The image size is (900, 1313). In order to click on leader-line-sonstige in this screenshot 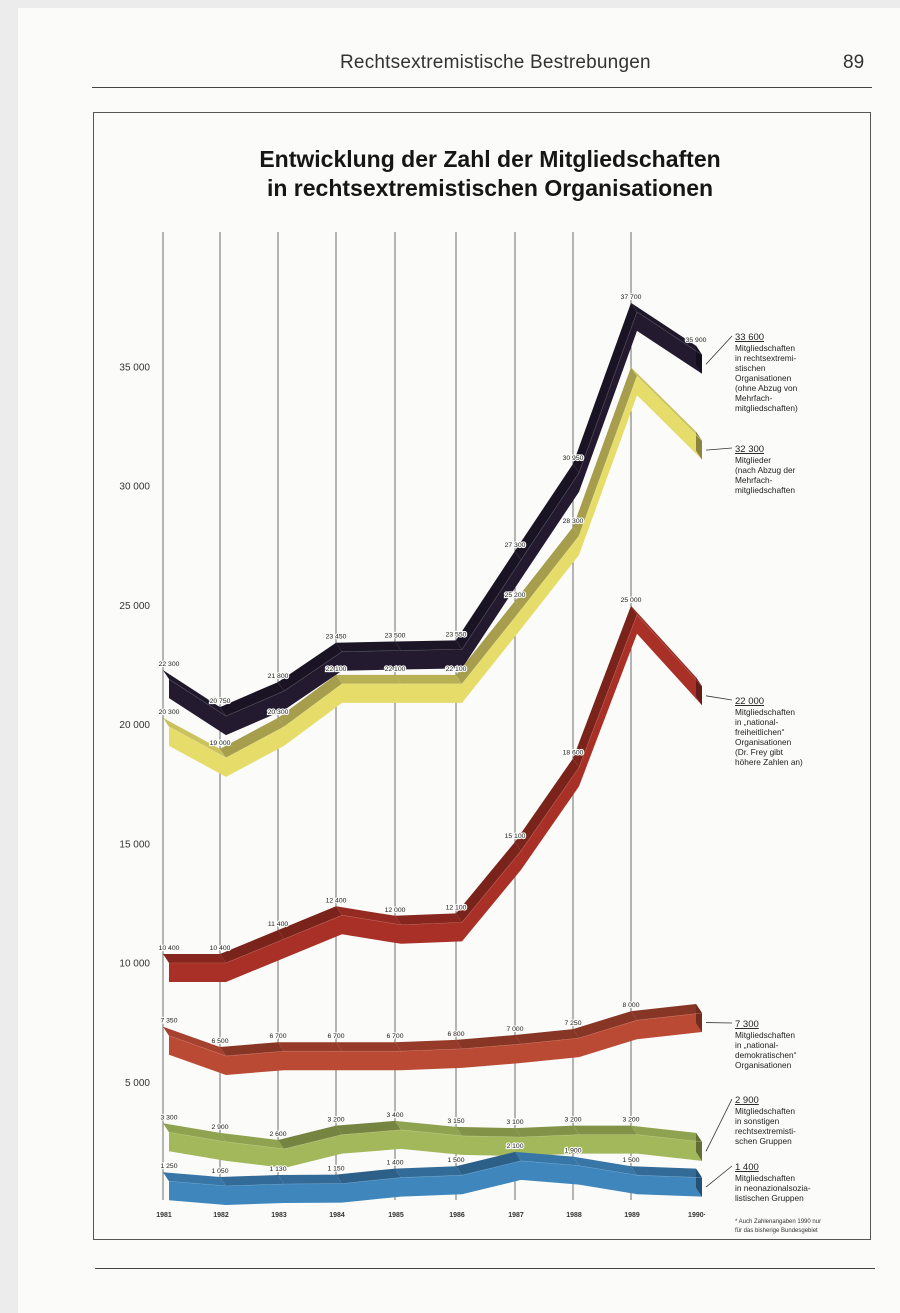, I will do `click(719, 1125)`.